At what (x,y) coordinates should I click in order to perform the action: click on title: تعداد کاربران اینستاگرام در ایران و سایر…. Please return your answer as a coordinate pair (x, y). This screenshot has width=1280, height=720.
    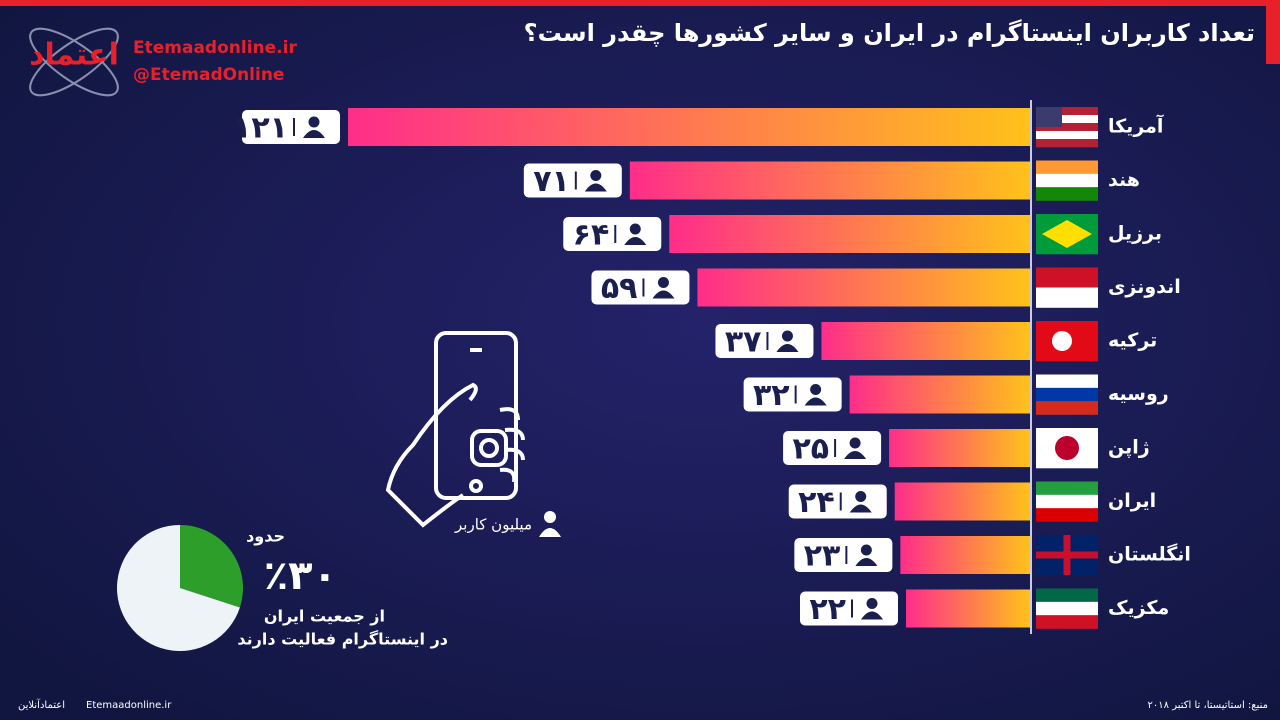
    Looking at the image, I should click on (889, 33).